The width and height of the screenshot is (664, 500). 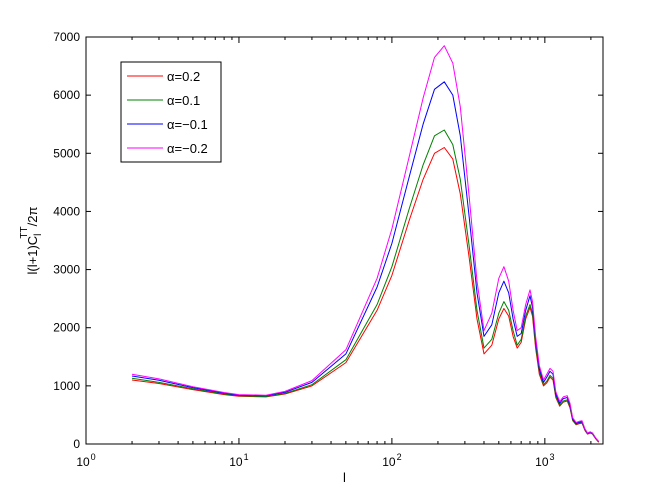 I want to click on y-tick-label: 2000, so click(x=66, y=328).